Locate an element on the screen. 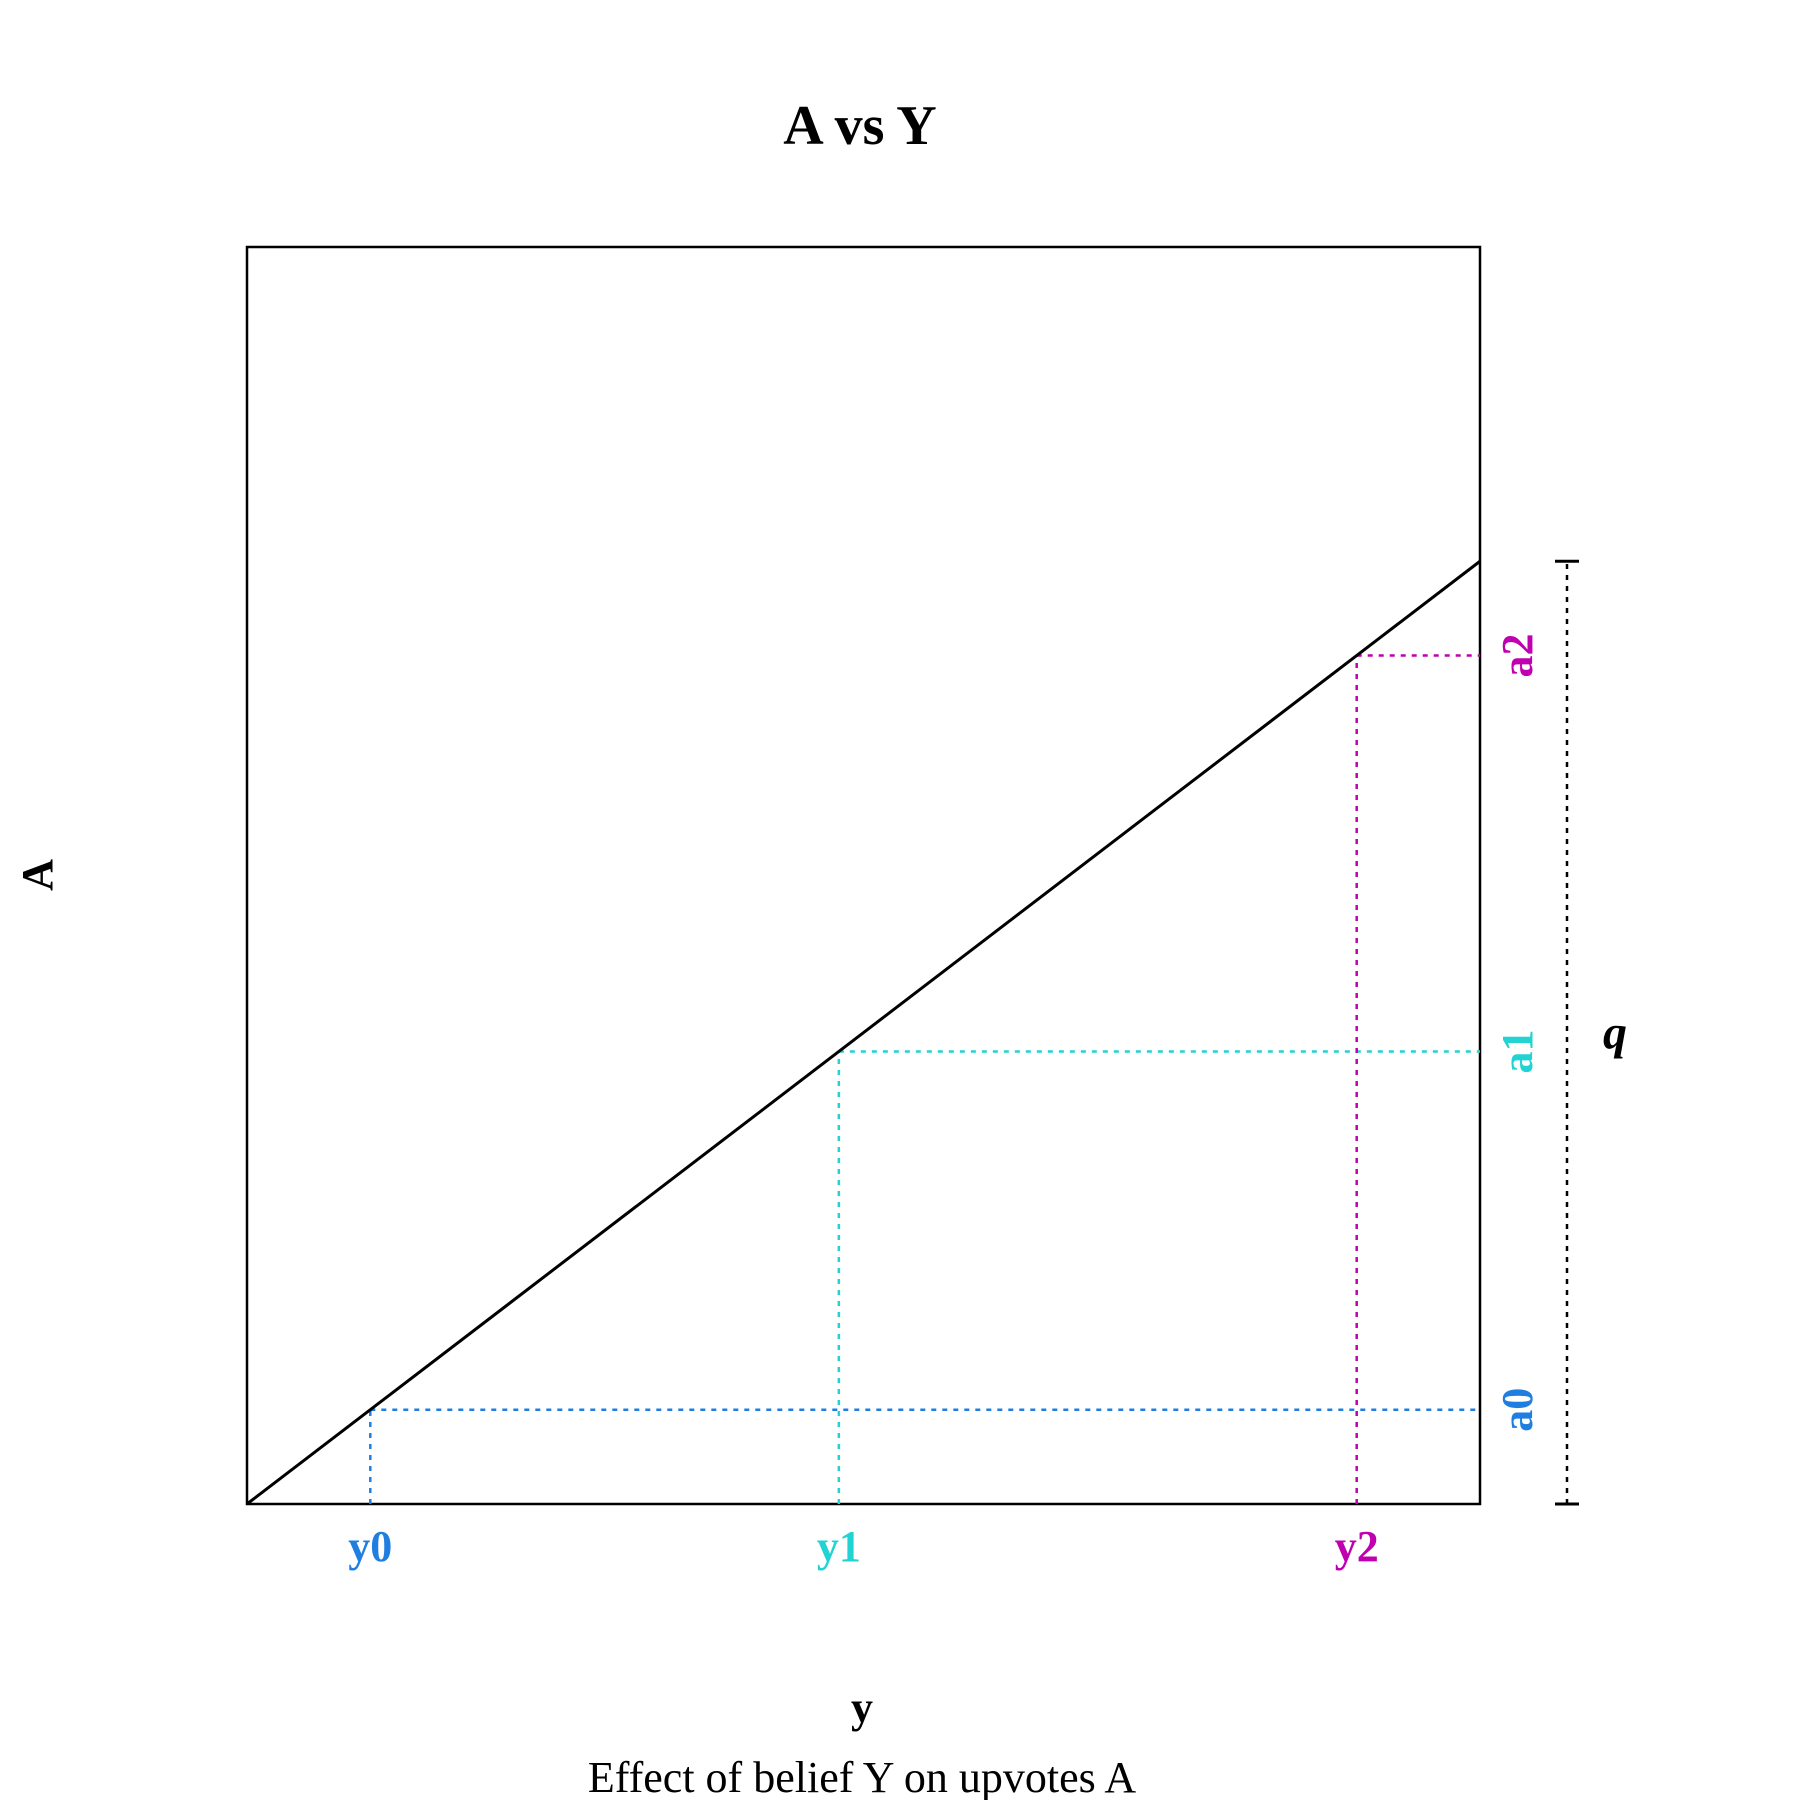  chart-title: A vs Y is located at coordinates (860, 126).